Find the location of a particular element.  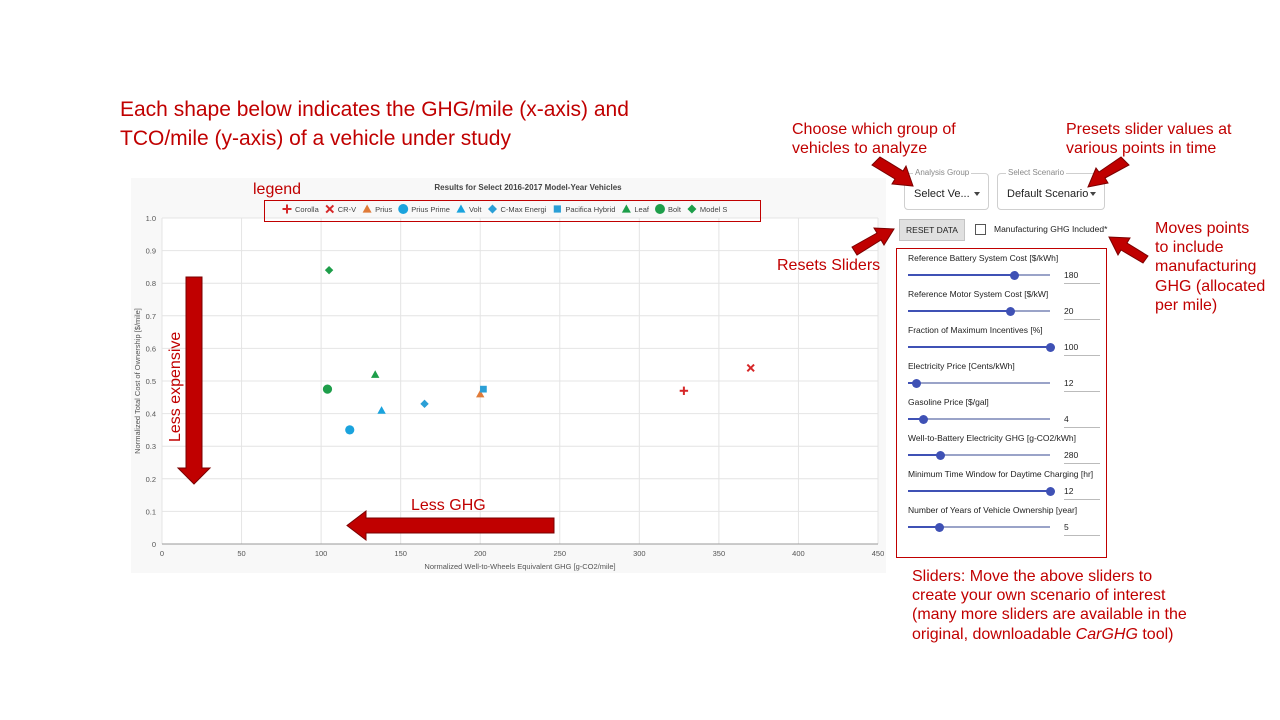

slider-value-input: 280 is located at coordinates (1082, 455).